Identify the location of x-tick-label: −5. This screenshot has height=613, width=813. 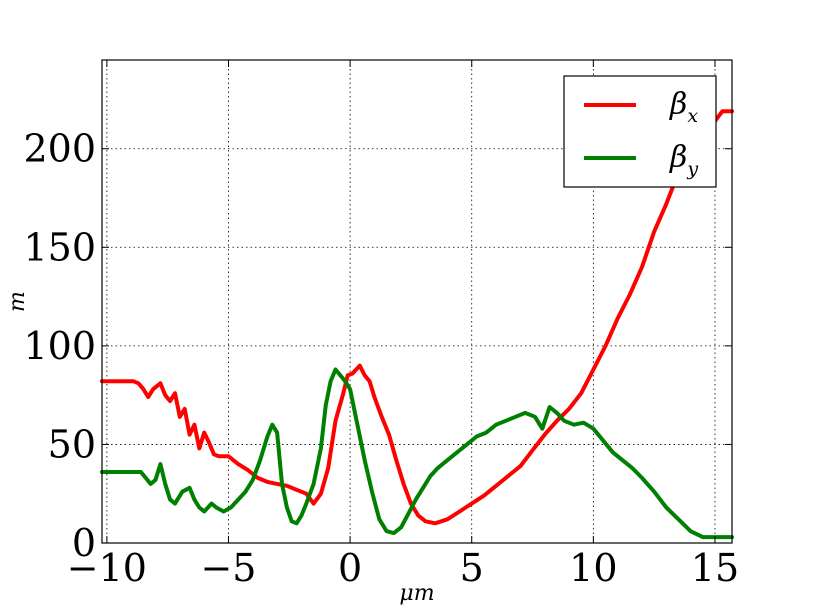
(228, 568).